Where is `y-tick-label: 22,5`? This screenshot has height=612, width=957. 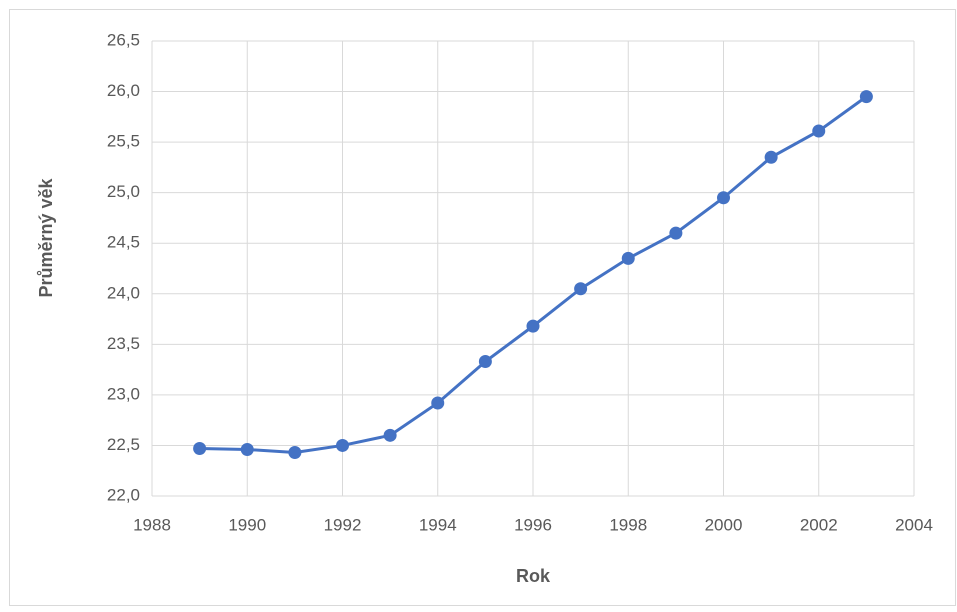 y-tick-label: 22,5 is located at coordinates (123, 444).